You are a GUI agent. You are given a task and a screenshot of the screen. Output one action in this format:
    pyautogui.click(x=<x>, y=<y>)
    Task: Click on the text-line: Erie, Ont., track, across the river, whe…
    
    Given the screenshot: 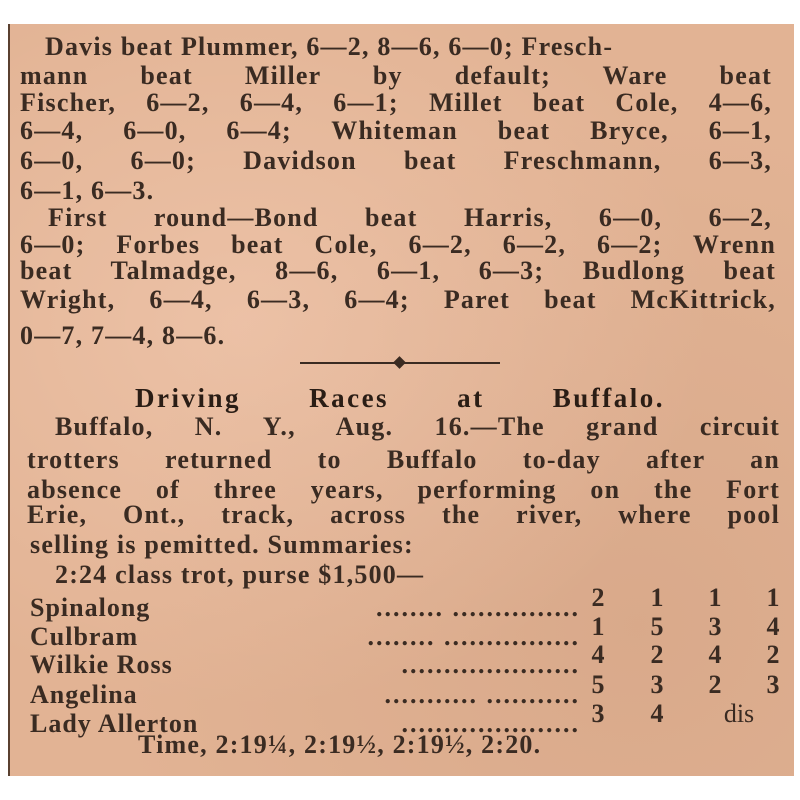 What is the action you would take?
    pyautogui.click(x=403, y=514)
    